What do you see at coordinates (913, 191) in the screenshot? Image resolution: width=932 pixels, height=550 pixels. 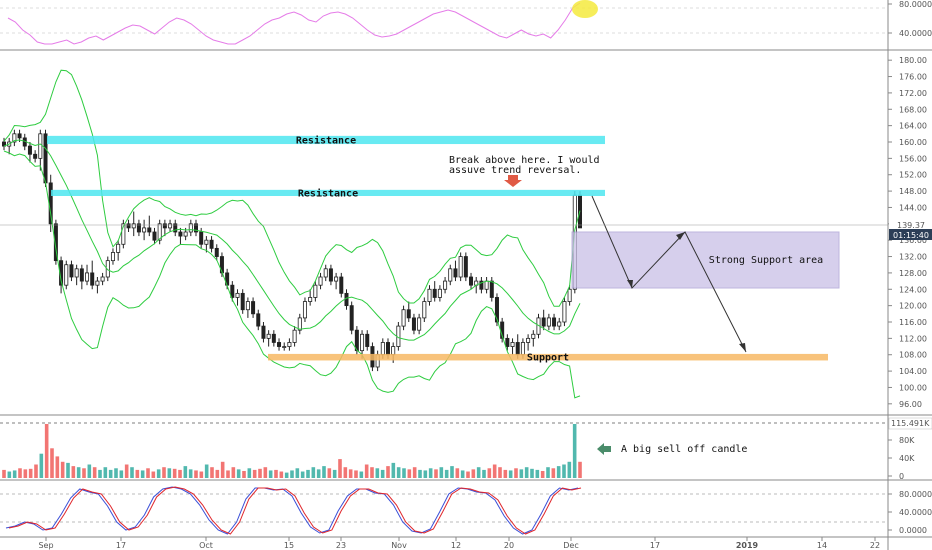 I see `price-tick-label: 148.00` at bounding box center [913, 191].